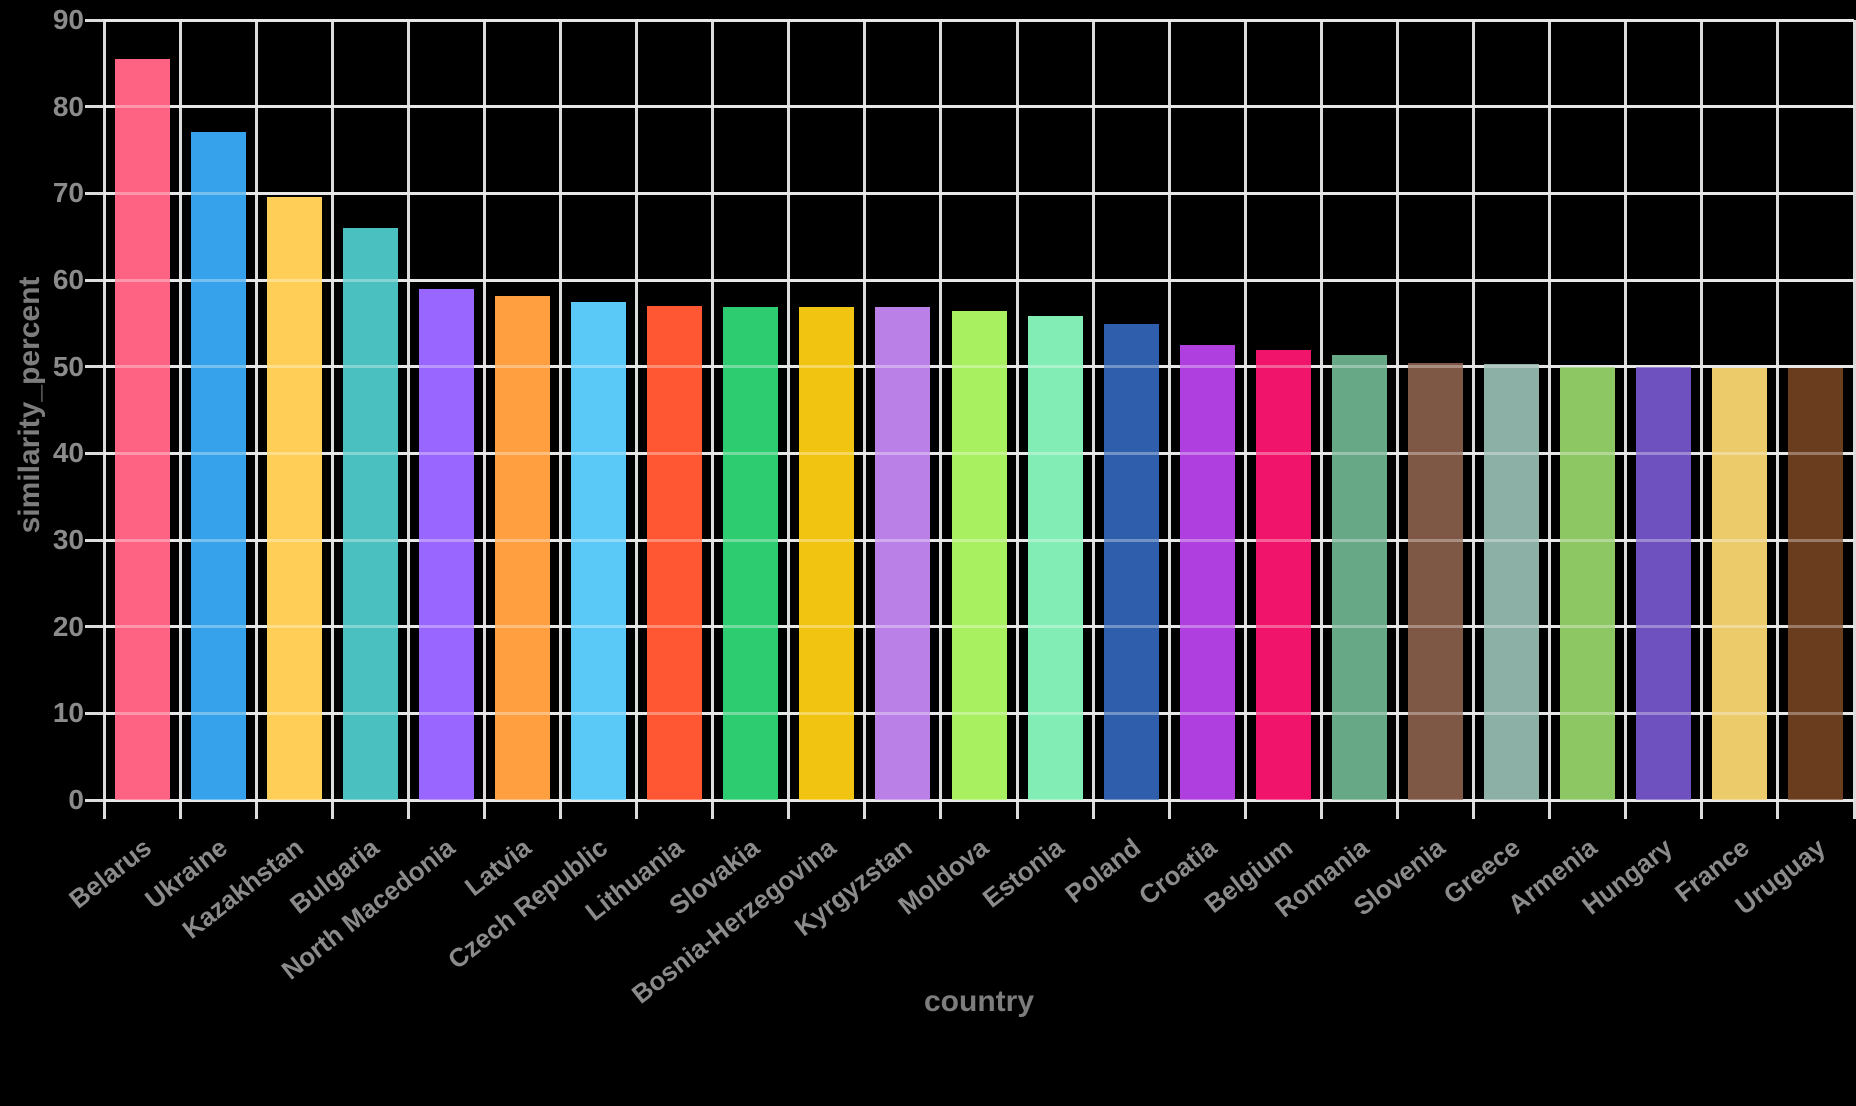  I want to click on bar-hungary, so click(1664, 583).